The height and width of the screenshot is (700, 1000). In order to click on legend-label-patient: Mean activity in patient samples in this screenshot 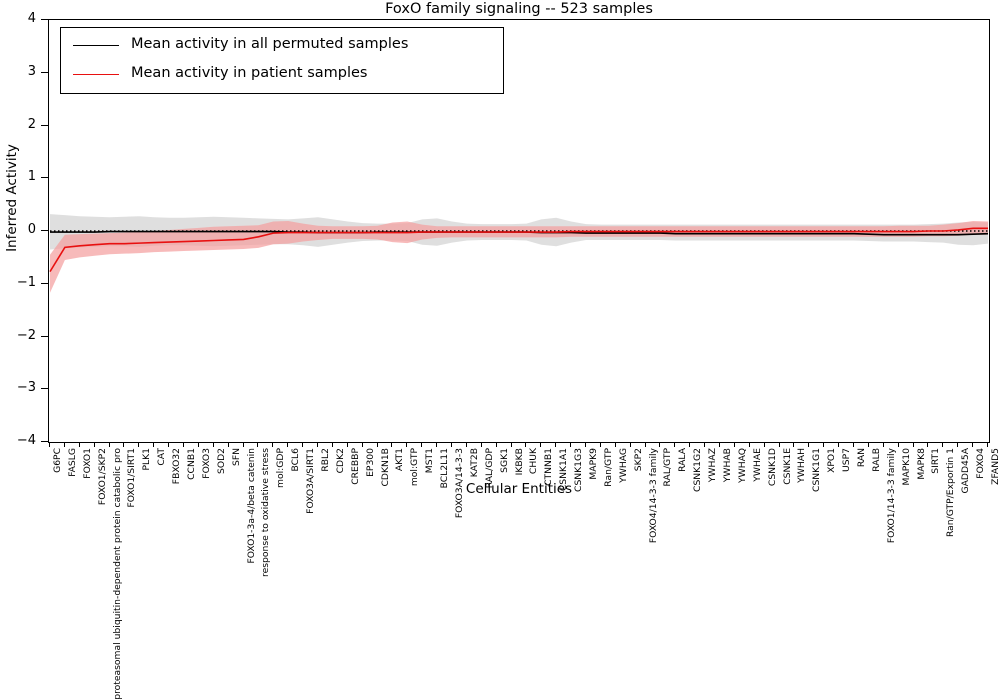, I will do `click(249, 73)`.